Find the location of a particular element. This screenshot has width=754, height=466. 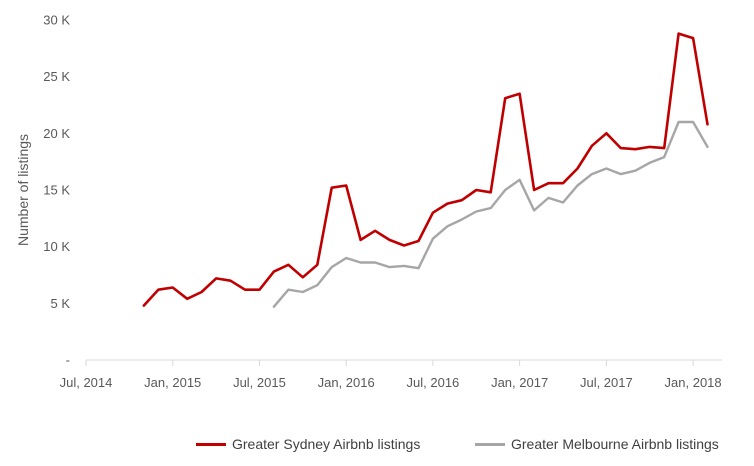

legend-label-sydney: Greater Sydney Airbnb listings is located at coordinates (326, 444).